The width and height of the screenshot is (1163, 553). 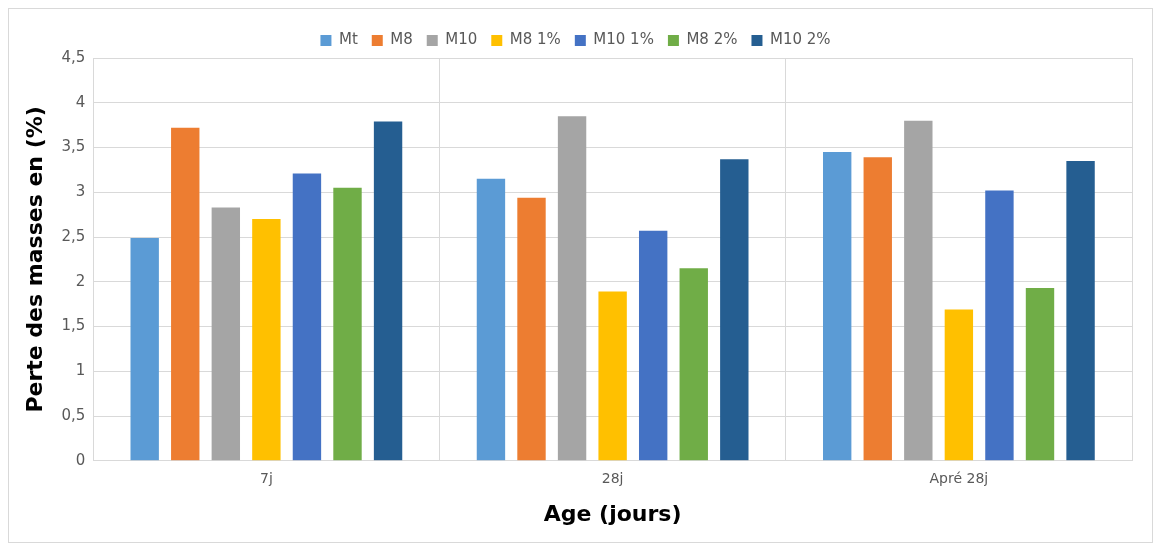 What do you see at coordinates (80, 370) in the screenshot?
I see `y-tick-label: 1` at bounding box center [80, 370].